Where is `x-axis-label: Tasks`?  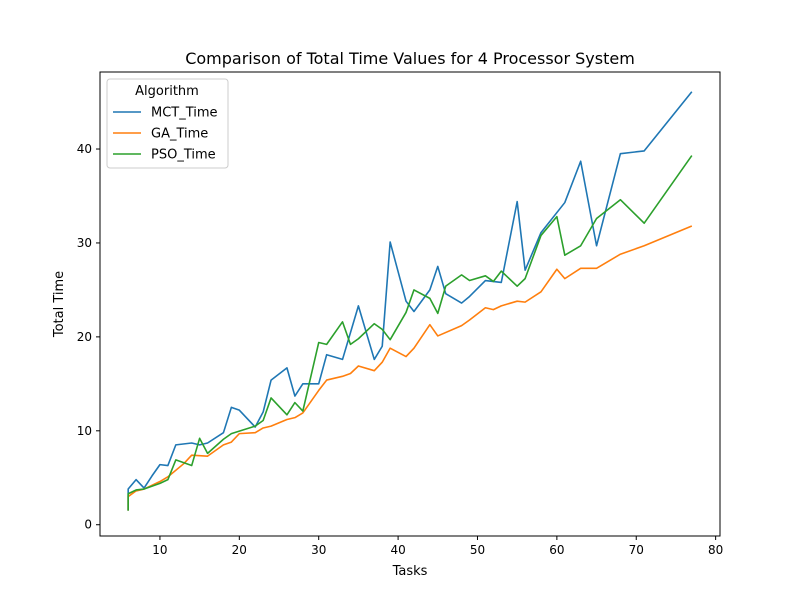 x-axis-label: Tasks is located at coordinates (410, 571).